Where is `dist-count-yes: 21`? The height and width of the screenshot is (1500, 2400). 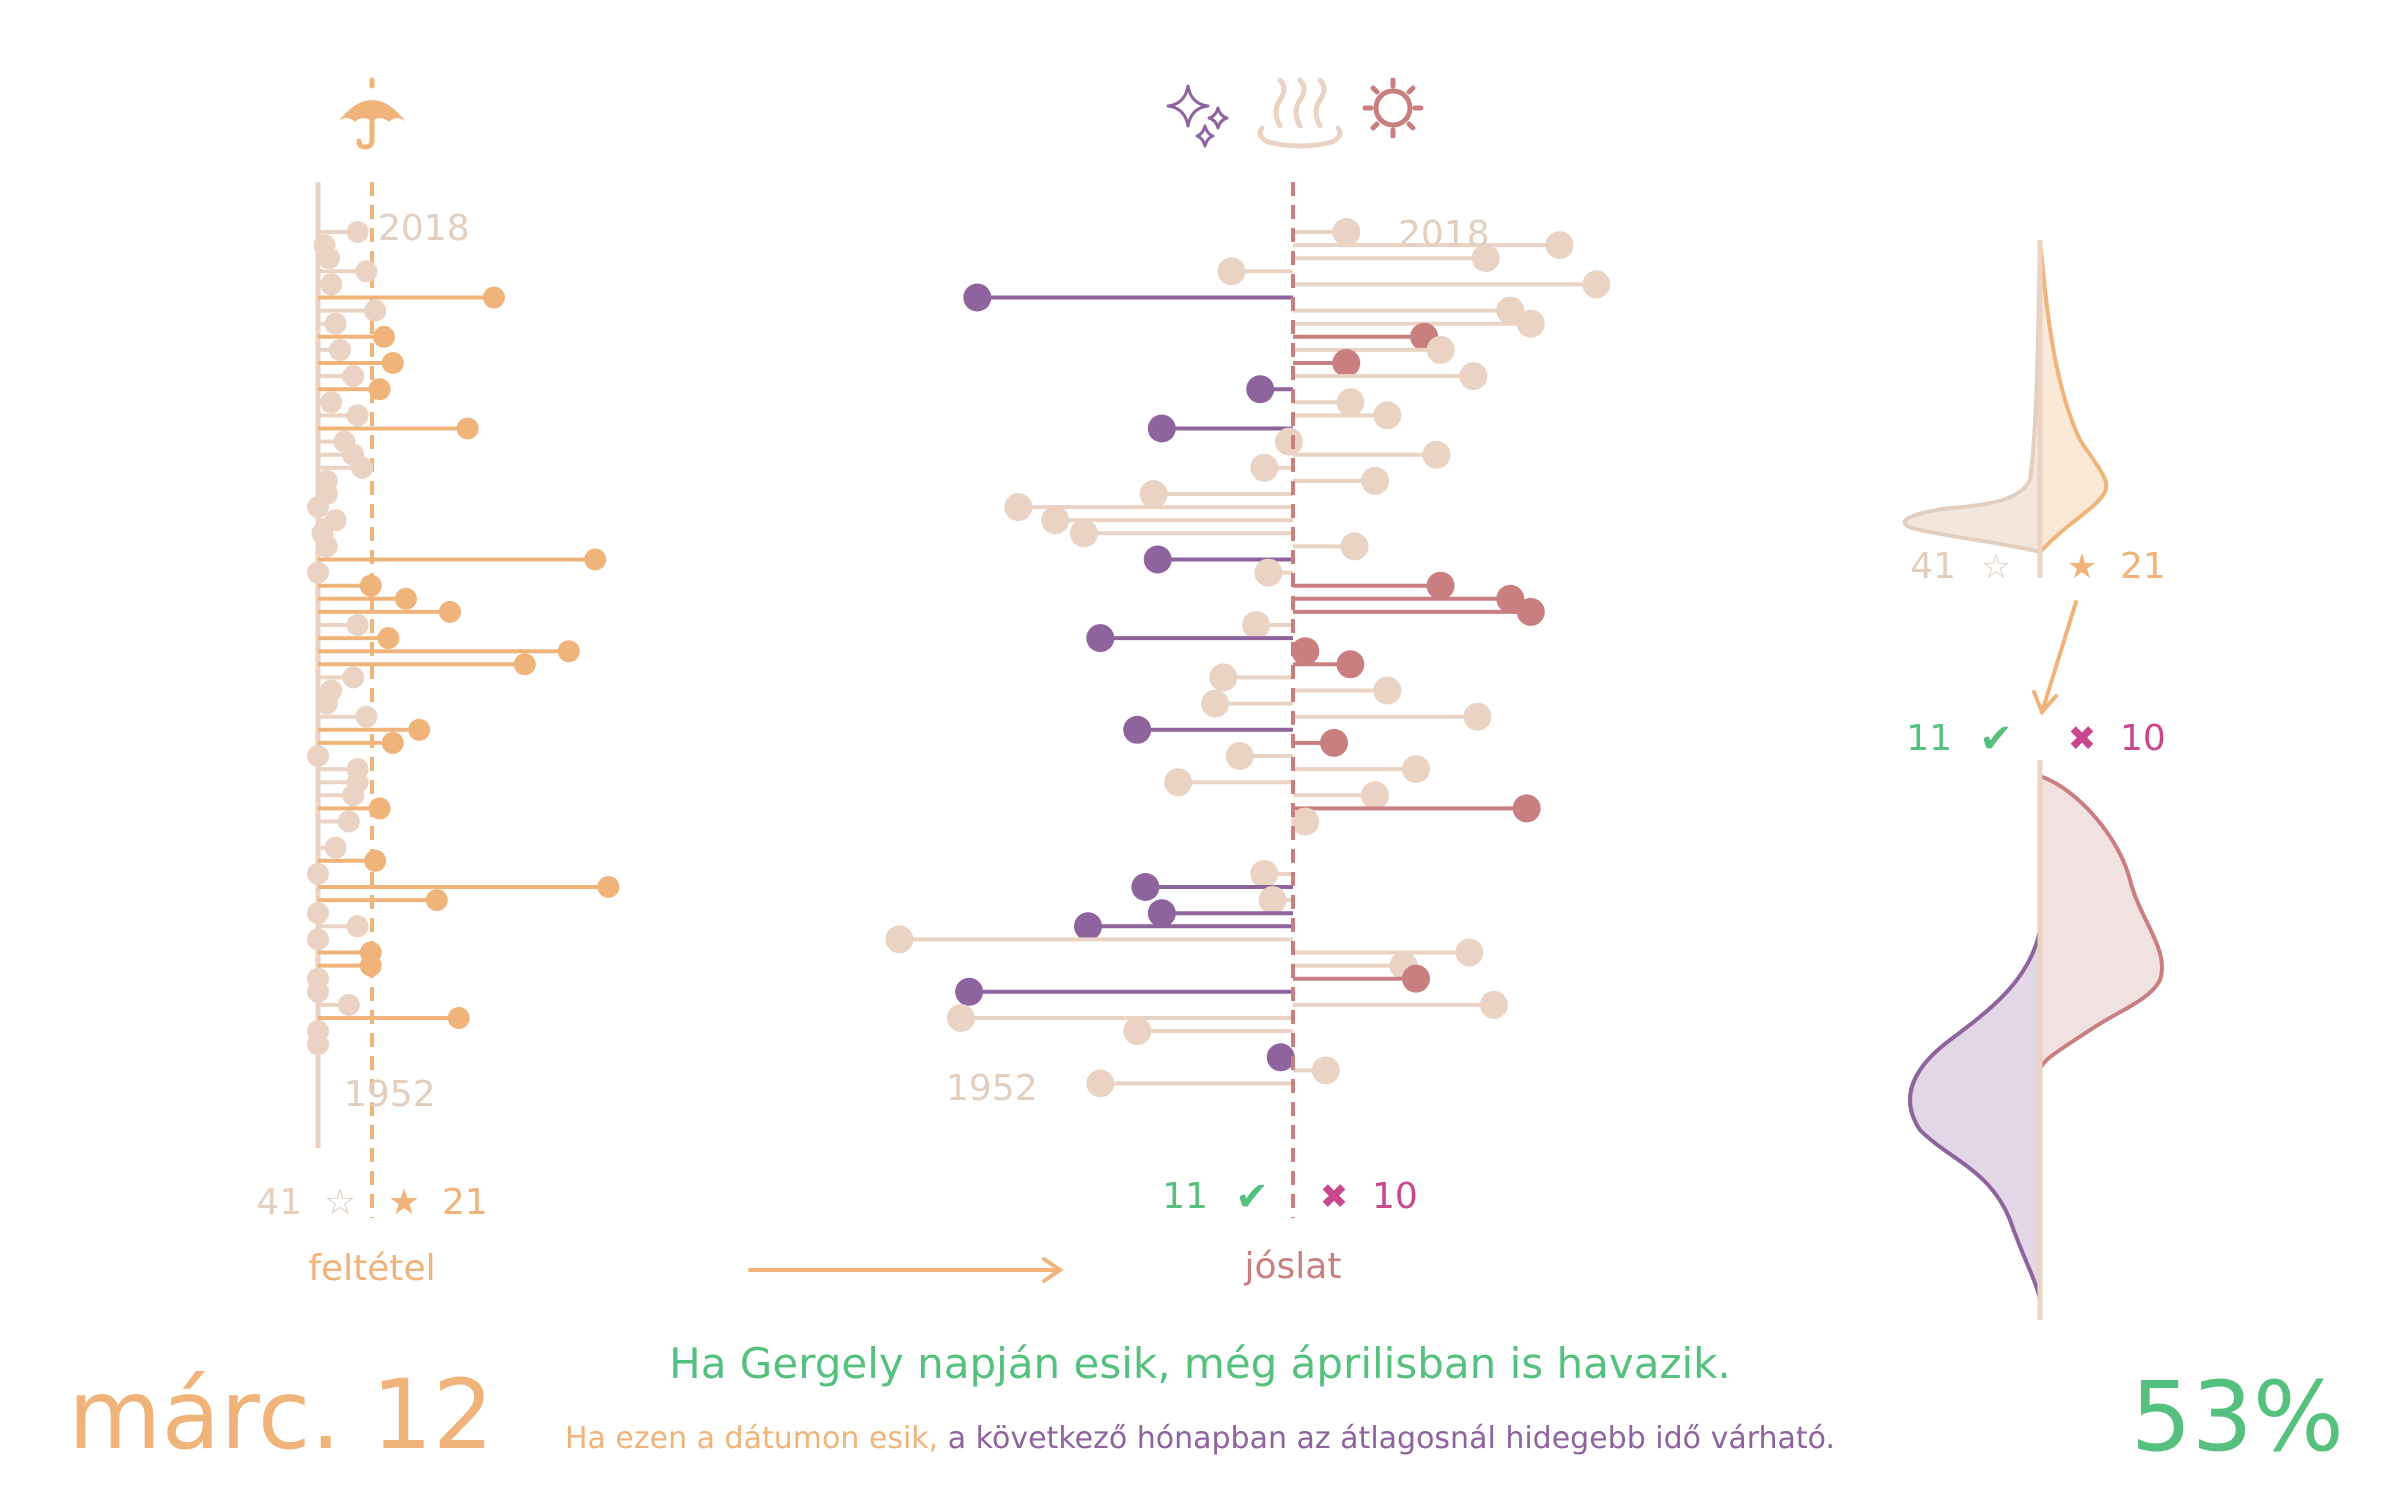
dist-count-yes: 21 is located at coordinates (2143, 566).